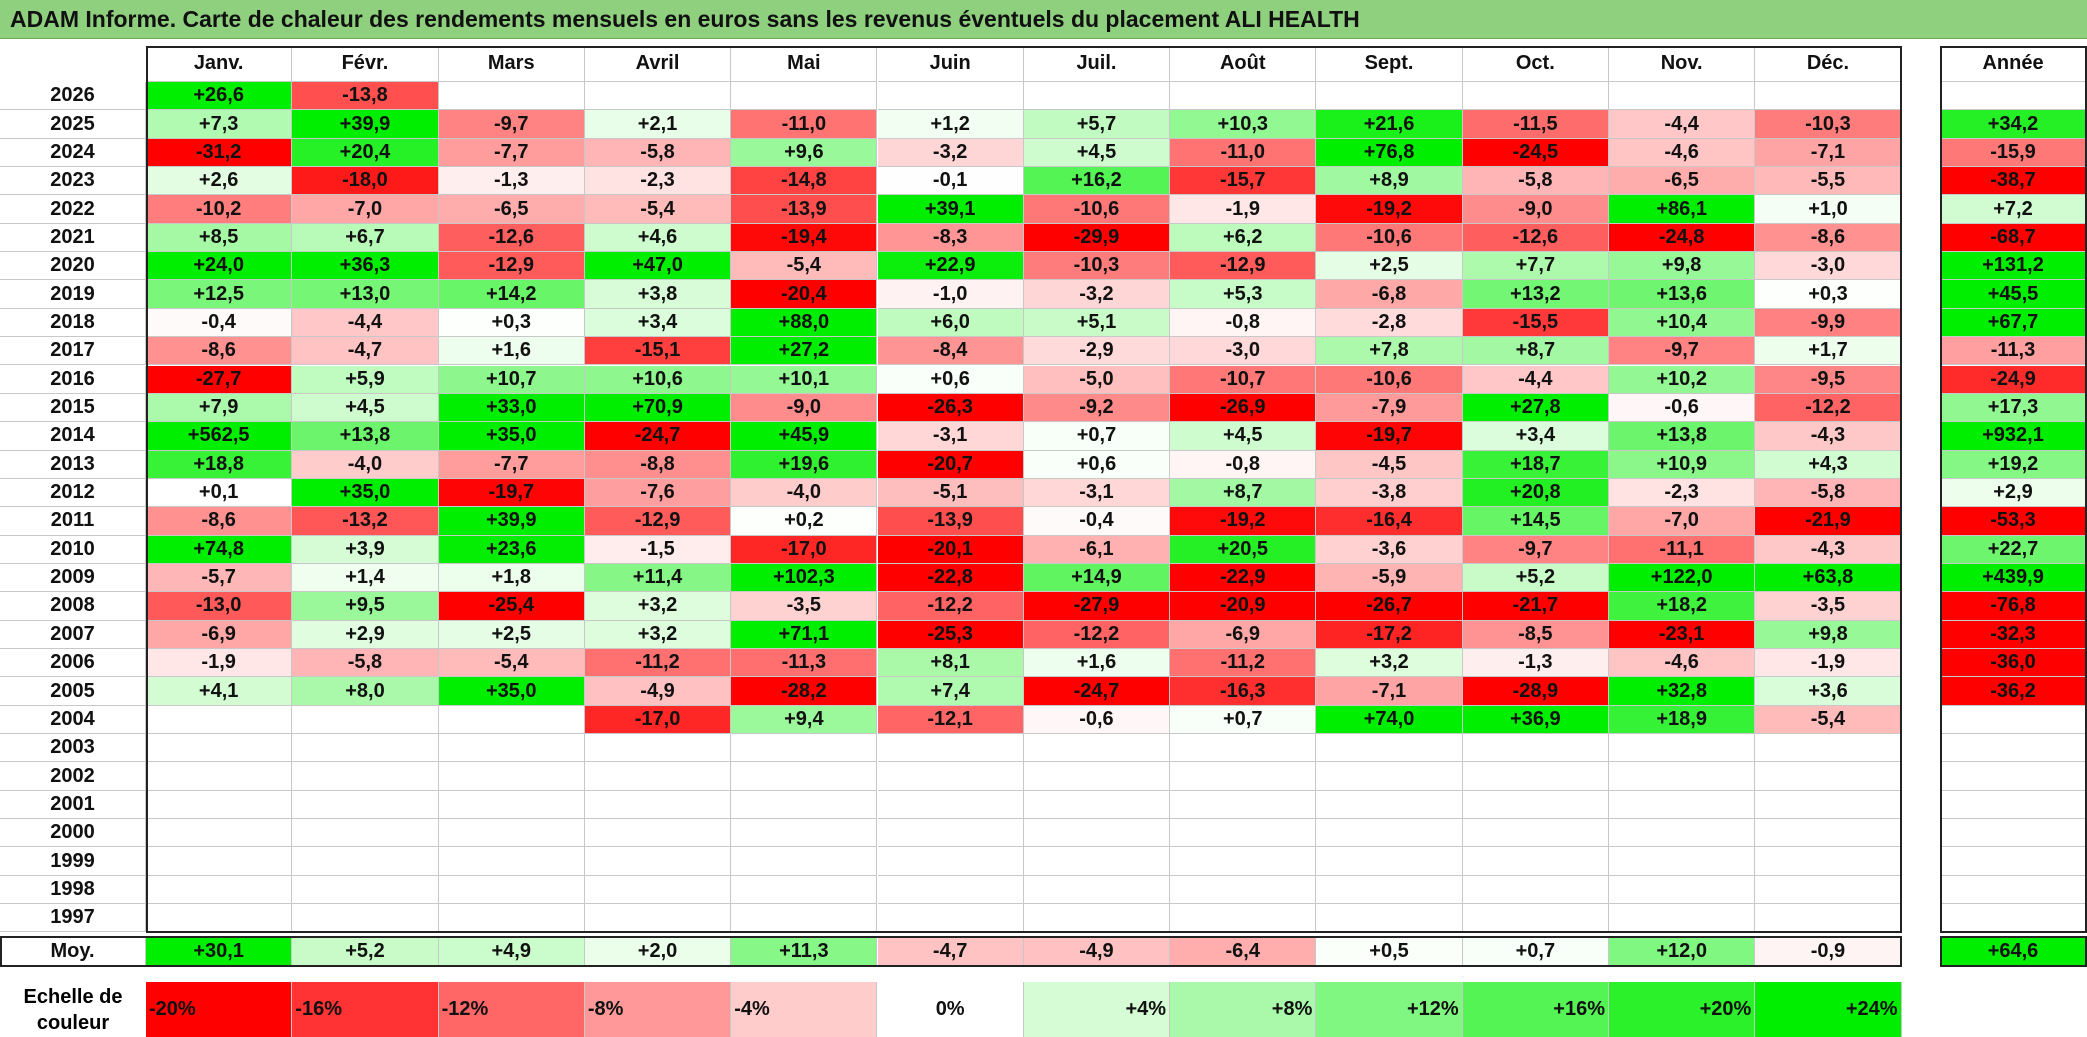 The height and width of the screenshot is (1037, 2087). What do you see at coordinates (1097, 124) in the screenshot?
I see `heatmap-cell: +5,7` at bounding box center [1097, 124].